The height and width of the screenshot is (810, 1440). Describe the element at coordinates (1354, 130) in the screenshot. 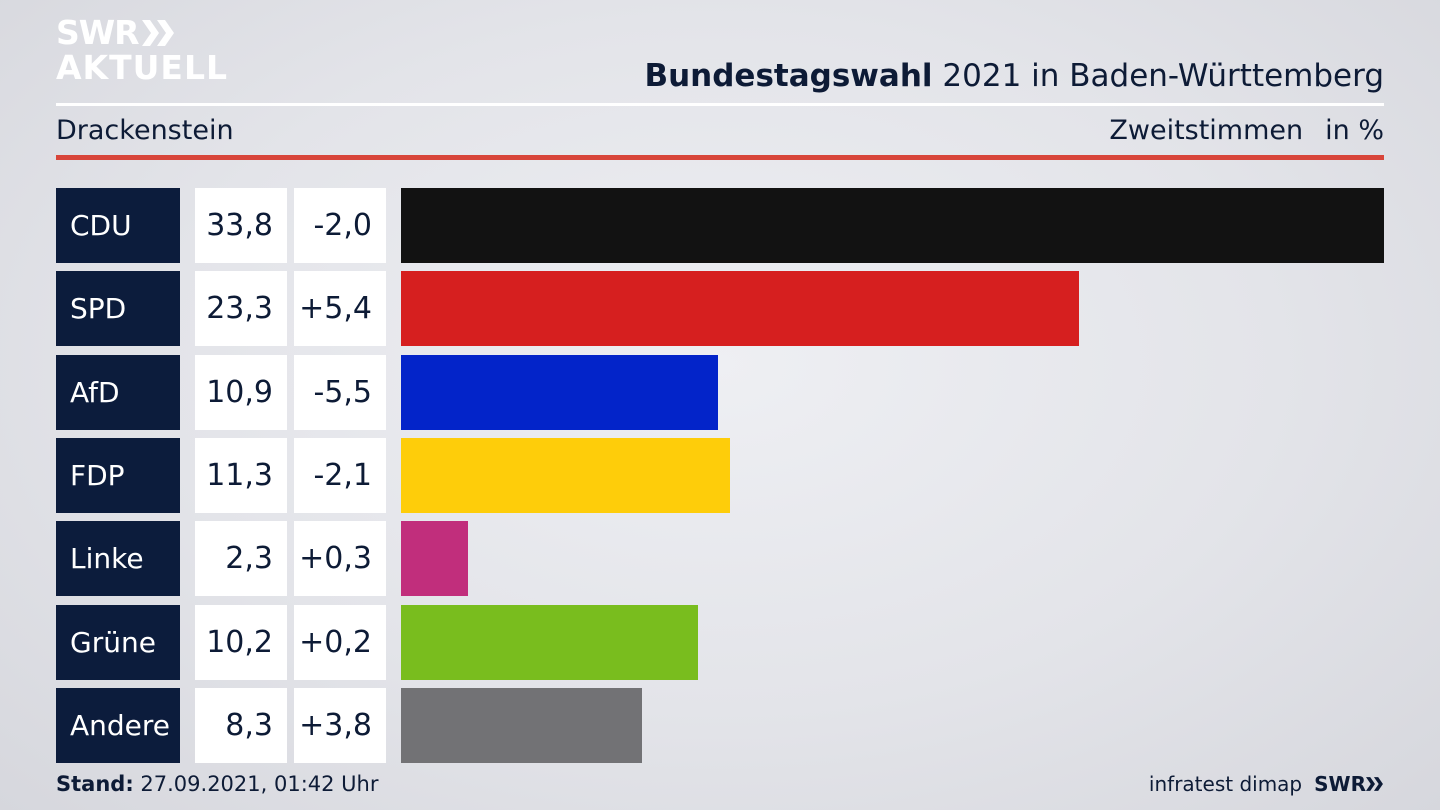

I see `unit-label: in %` at that location.